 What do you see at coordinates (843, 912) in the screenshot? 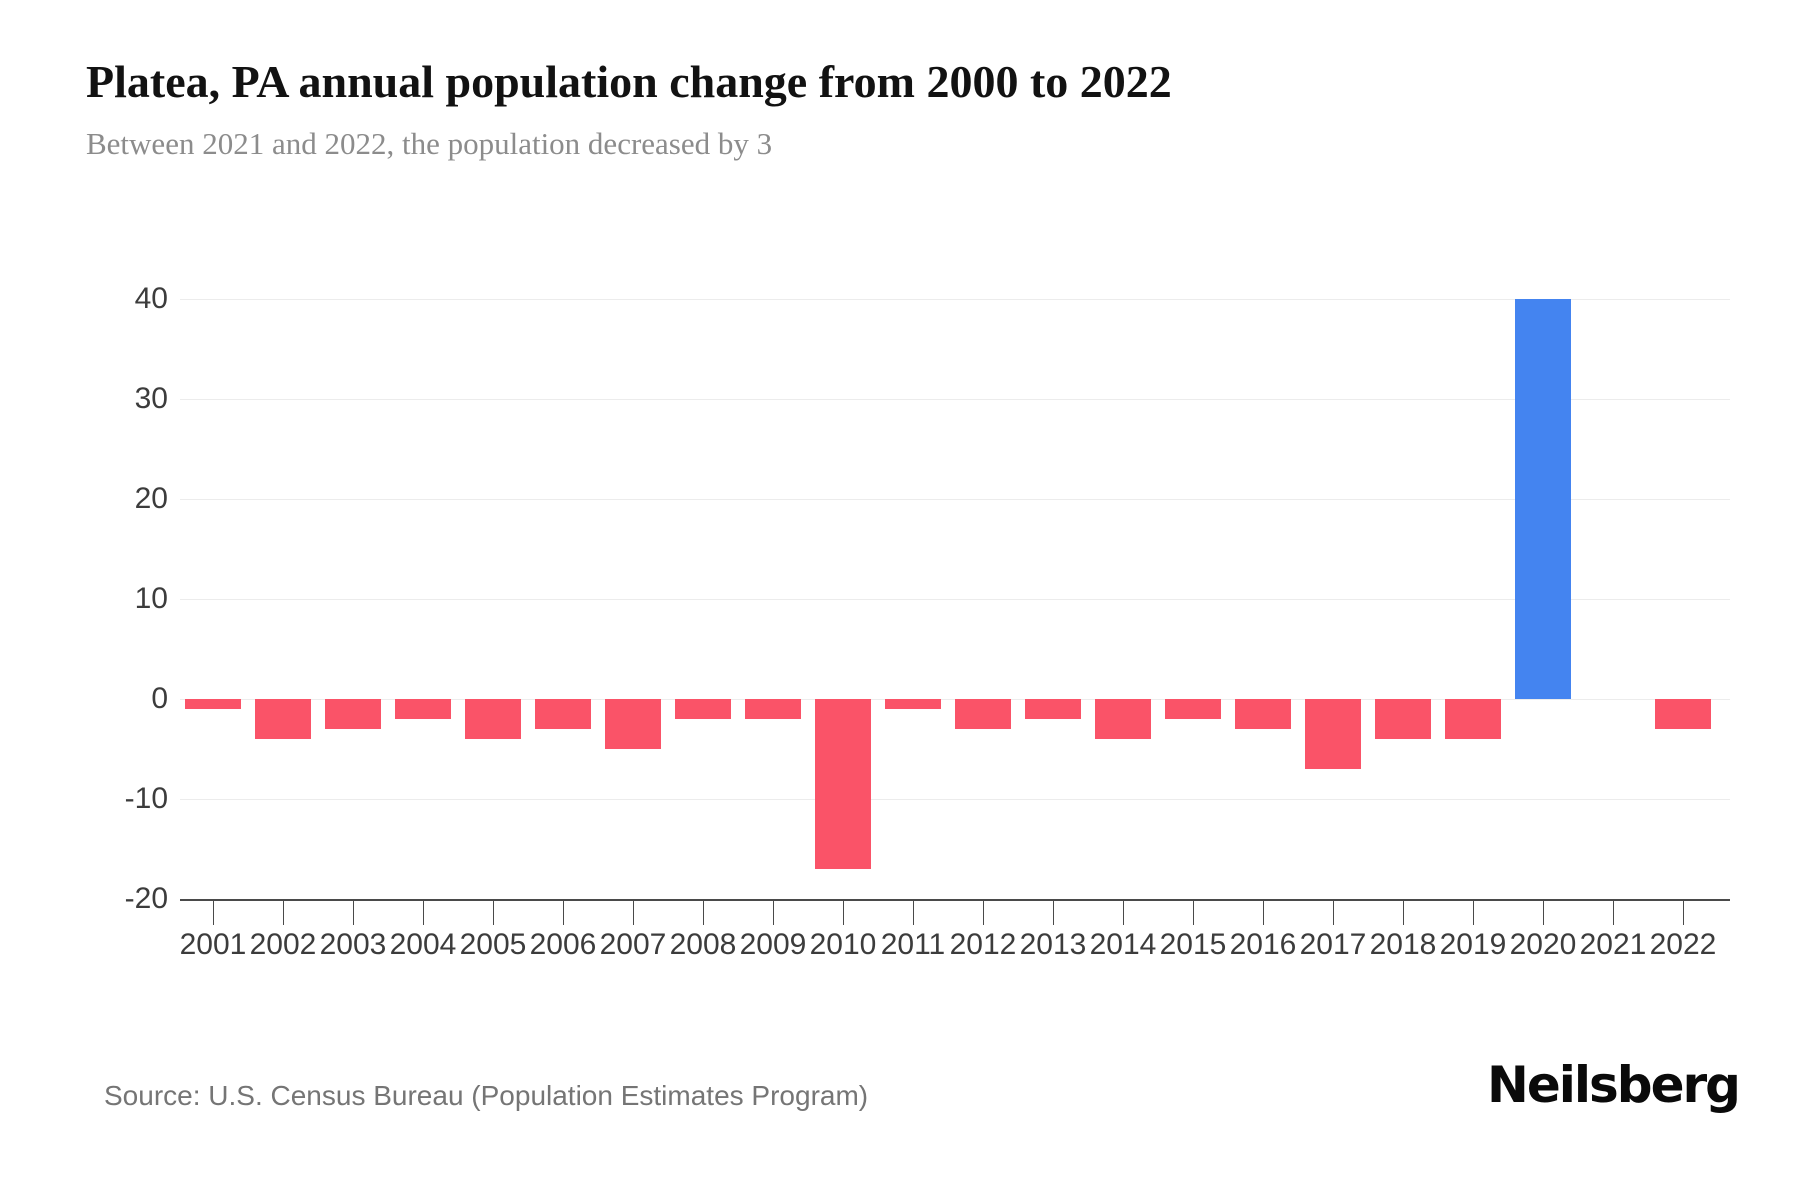
I see `x-tick-2010` at bounding box center [843, 912].